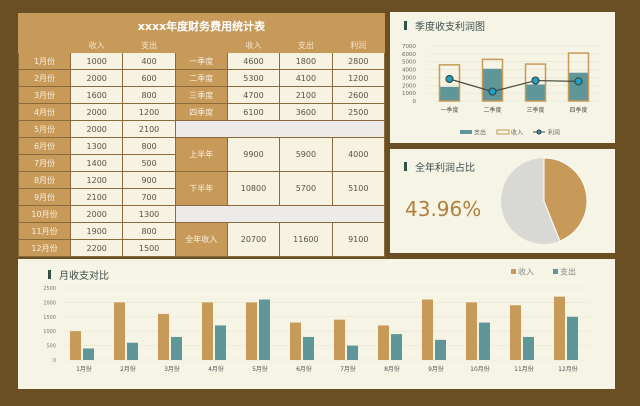 This screenshot has width=640, height=406. What do you see at coordinates (96, 248) in the screenshot?
I see `month-income: 2200` at bounding box center [96, 248].